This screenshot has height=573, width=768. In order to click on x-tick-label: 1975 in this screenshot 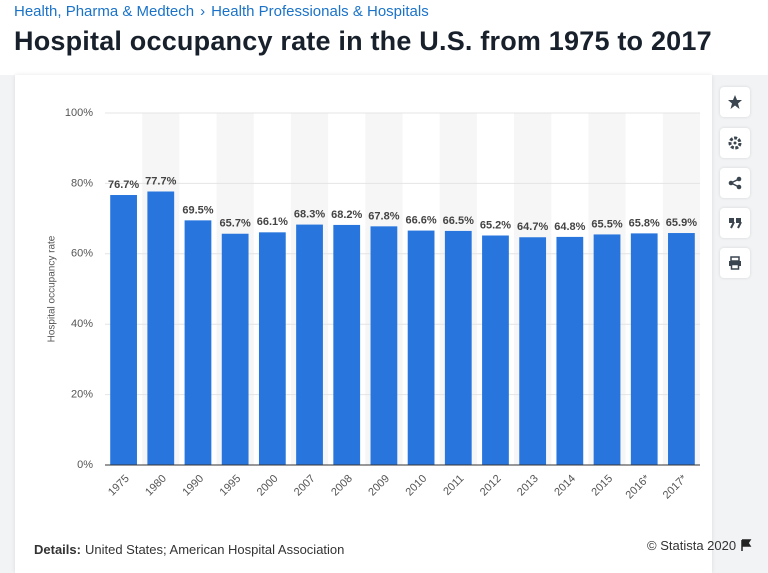, I will do `click(119, 486)`.